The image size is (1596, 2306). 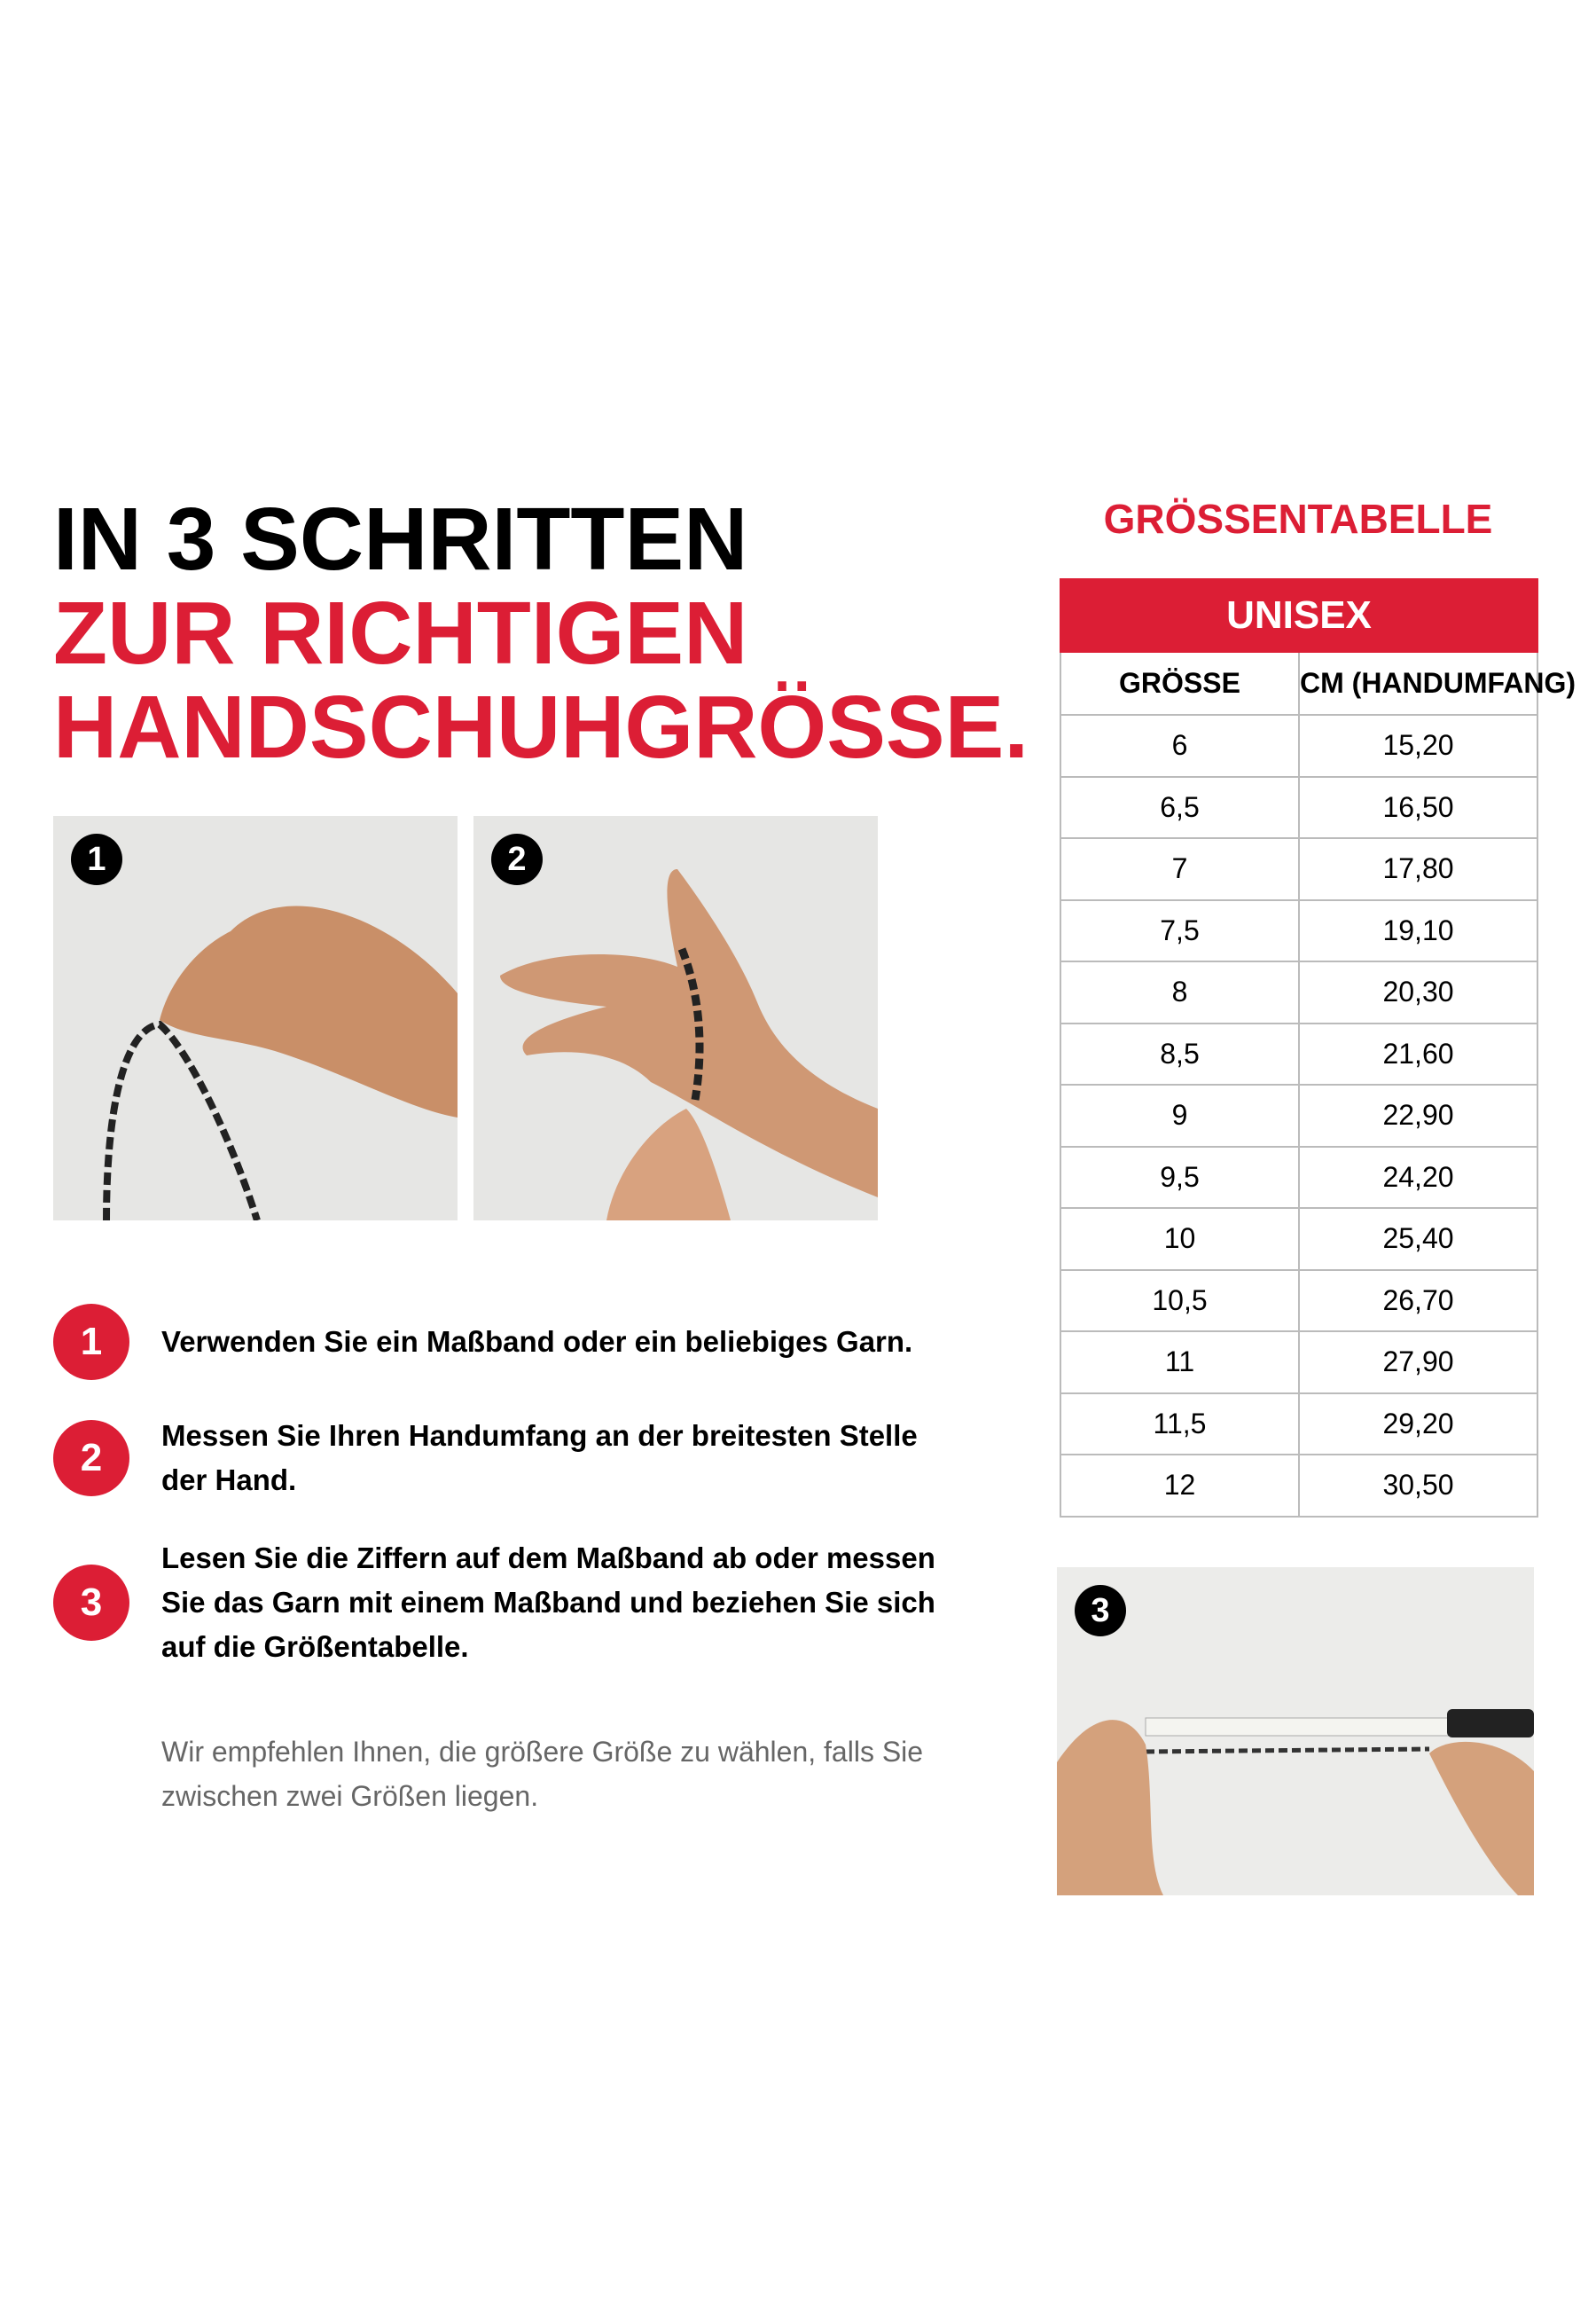 What do you see at coordinates (400, 633) in the screenshot?
I see `title-line-2: ZUR RICHTIGEN` at bounding box center [400, 633].